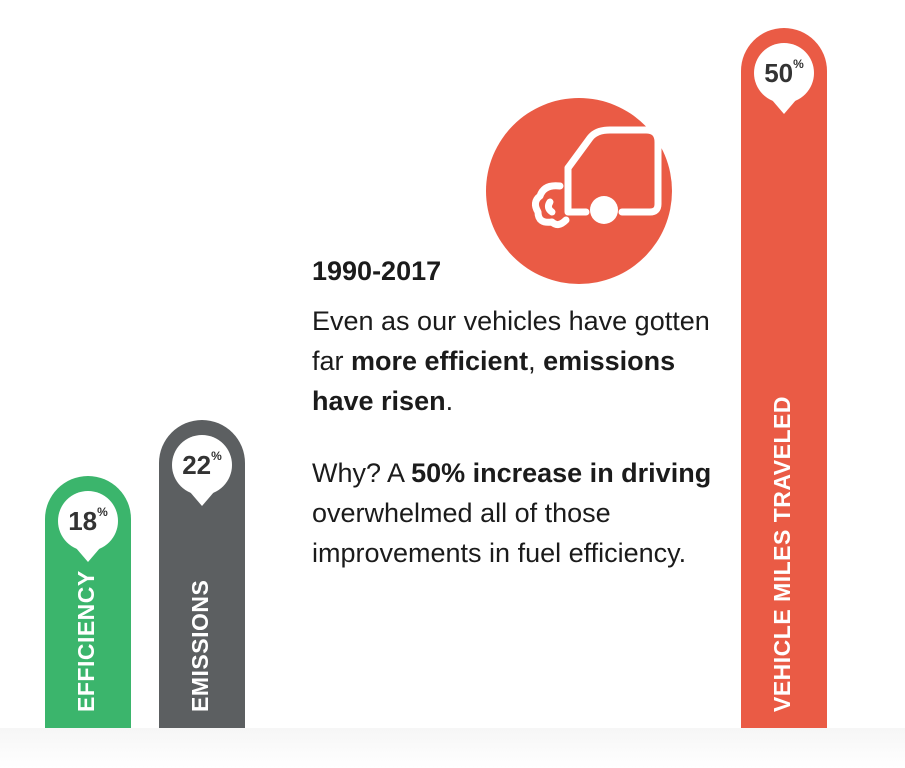  What do you see at coordinates (86, 641) in the screenshot?
I see `category-label: EFFICIENCY` at bounding box center [86, 641].